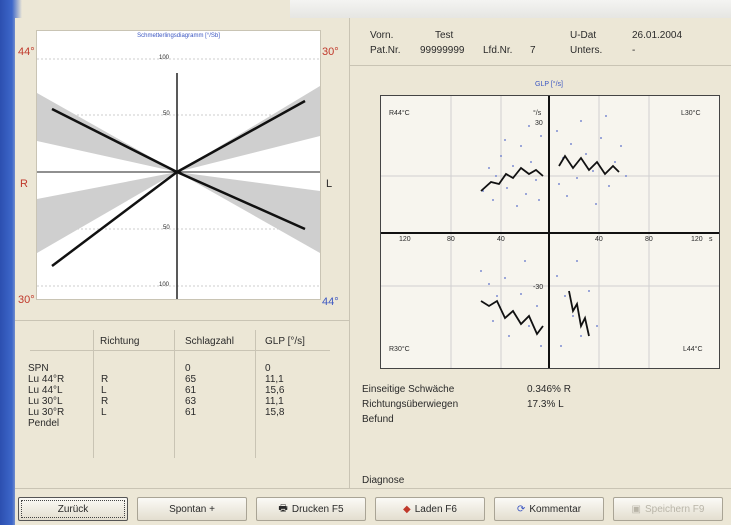 The width and height of the screenshot is (731, 525). Describe the element at coordinates (537, 113) in the screenshot. I see `y-unit-label: °/s` at that location.